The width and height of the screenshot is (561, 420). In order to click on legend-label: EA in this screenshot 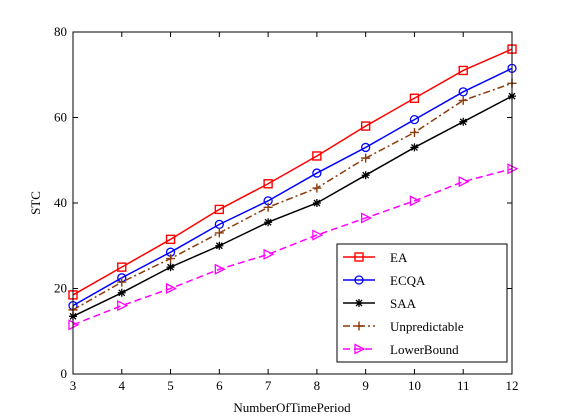, I will do `click(399, 257)`.